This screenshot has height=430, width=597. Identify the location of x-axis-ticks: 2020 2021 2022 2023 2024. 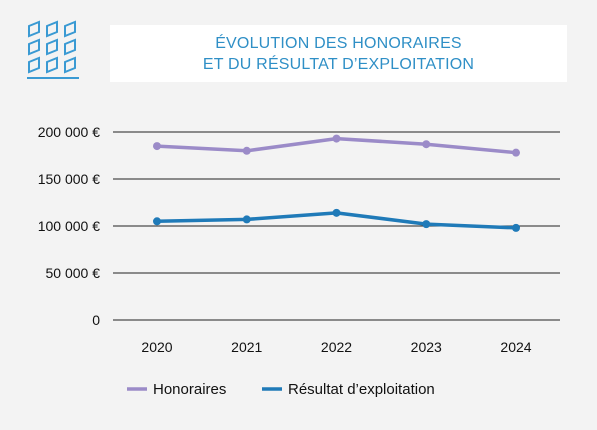
(336, 347).